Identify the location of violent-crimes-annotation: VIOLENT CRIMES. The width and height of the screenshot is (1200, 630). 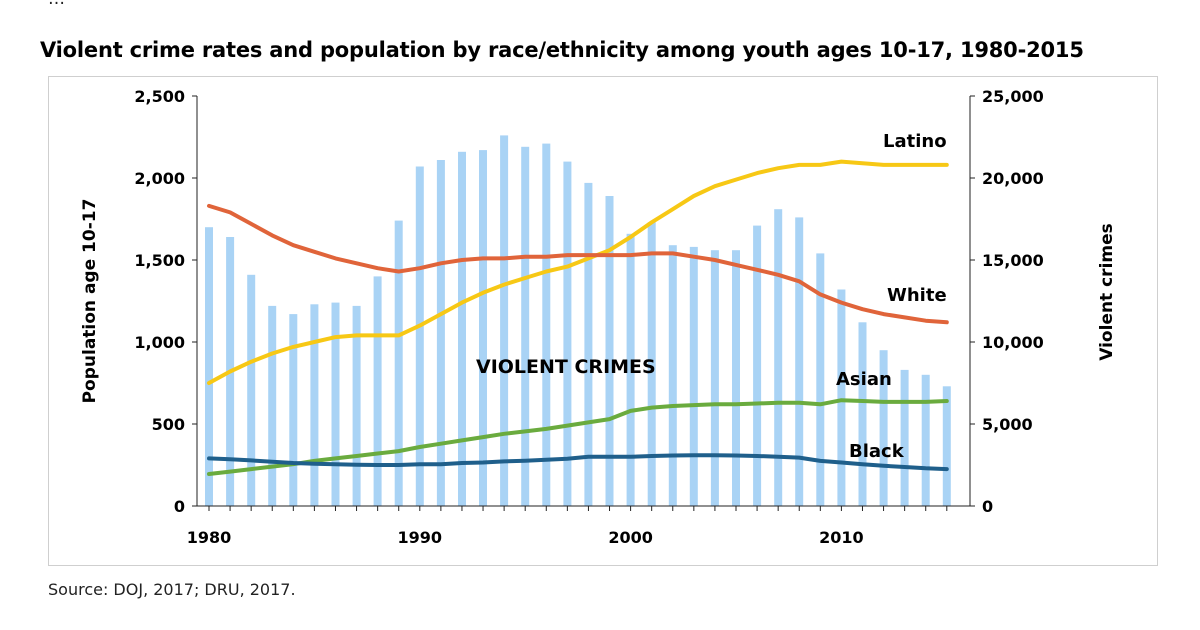
(566, 367).